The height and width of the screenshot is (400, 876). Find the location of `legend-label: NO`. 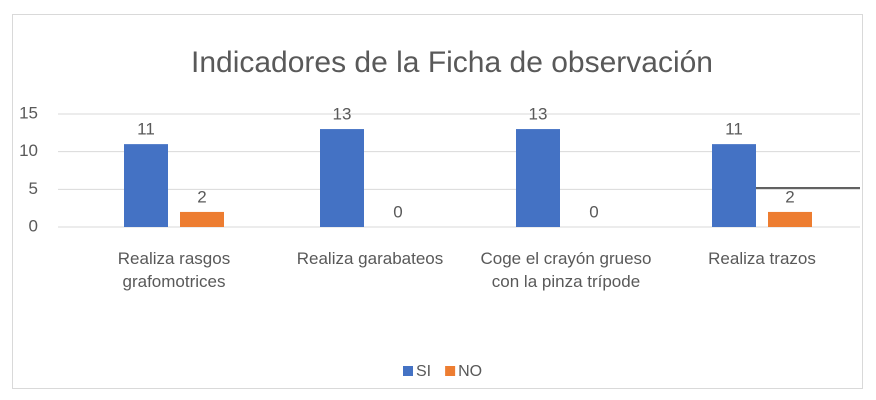

legend-label: NO is located at coordinates (470, 371).